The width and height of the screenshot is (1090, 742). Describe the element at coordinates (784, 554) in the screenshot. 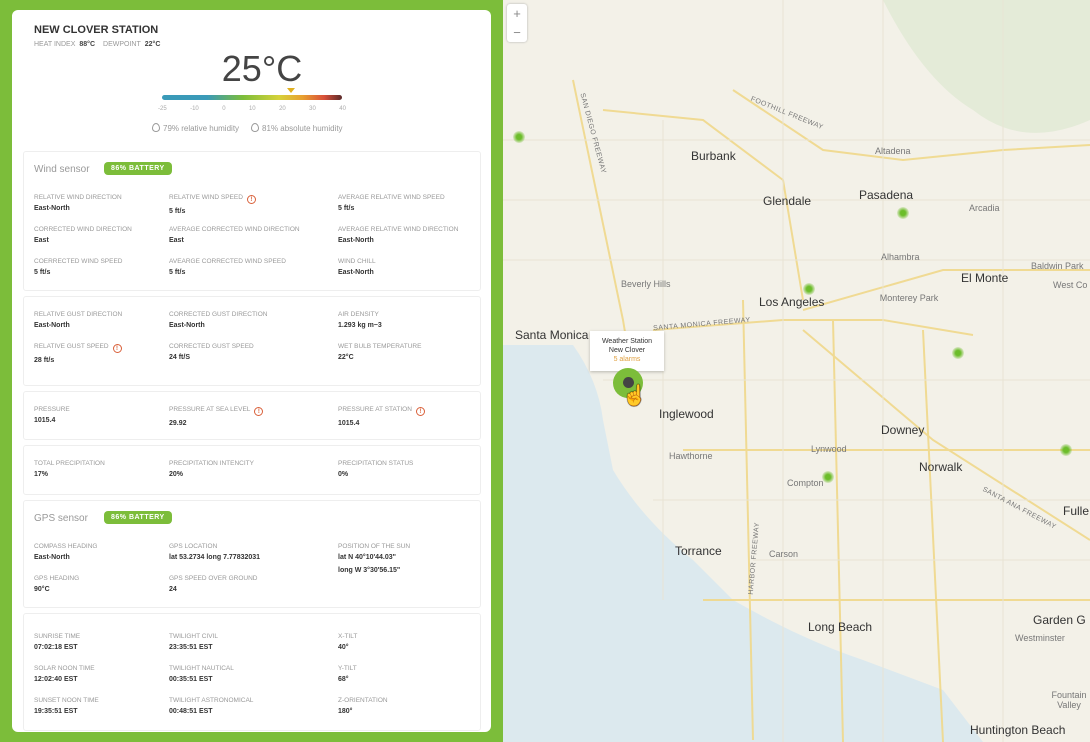

I see `city-label: Carson` at that location.